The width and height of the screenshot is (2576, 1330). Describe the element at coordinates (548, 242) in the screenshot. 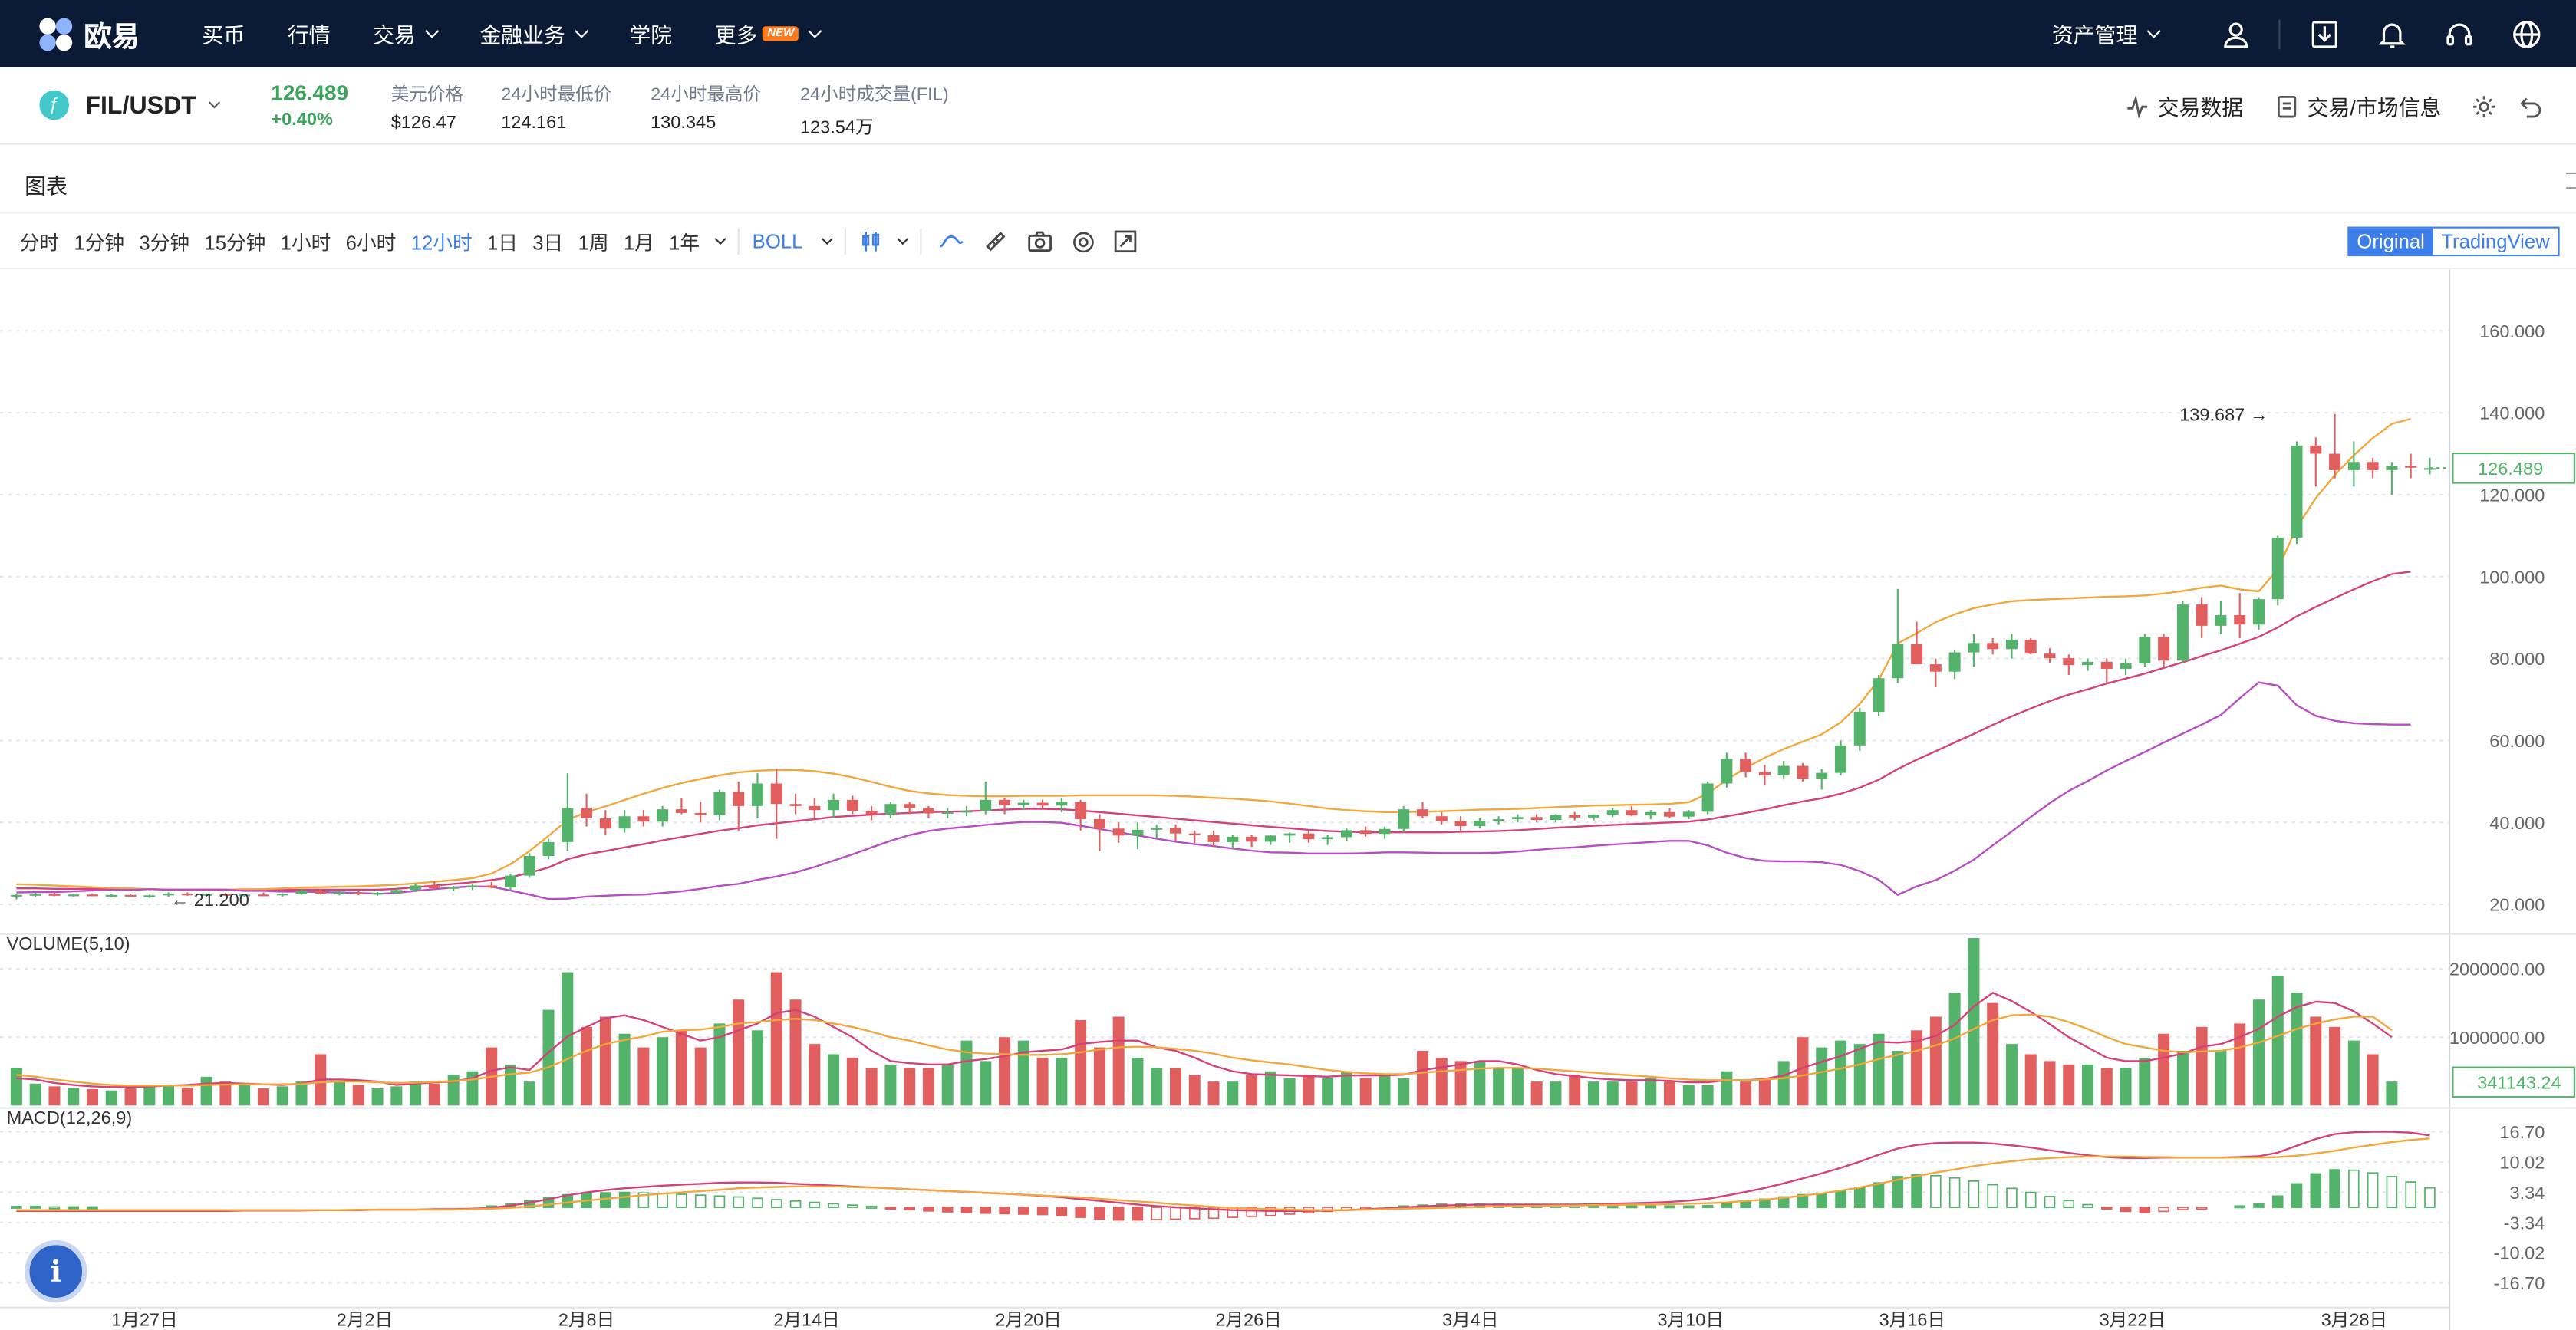

I see `timeframe-8: 3日` at that location.